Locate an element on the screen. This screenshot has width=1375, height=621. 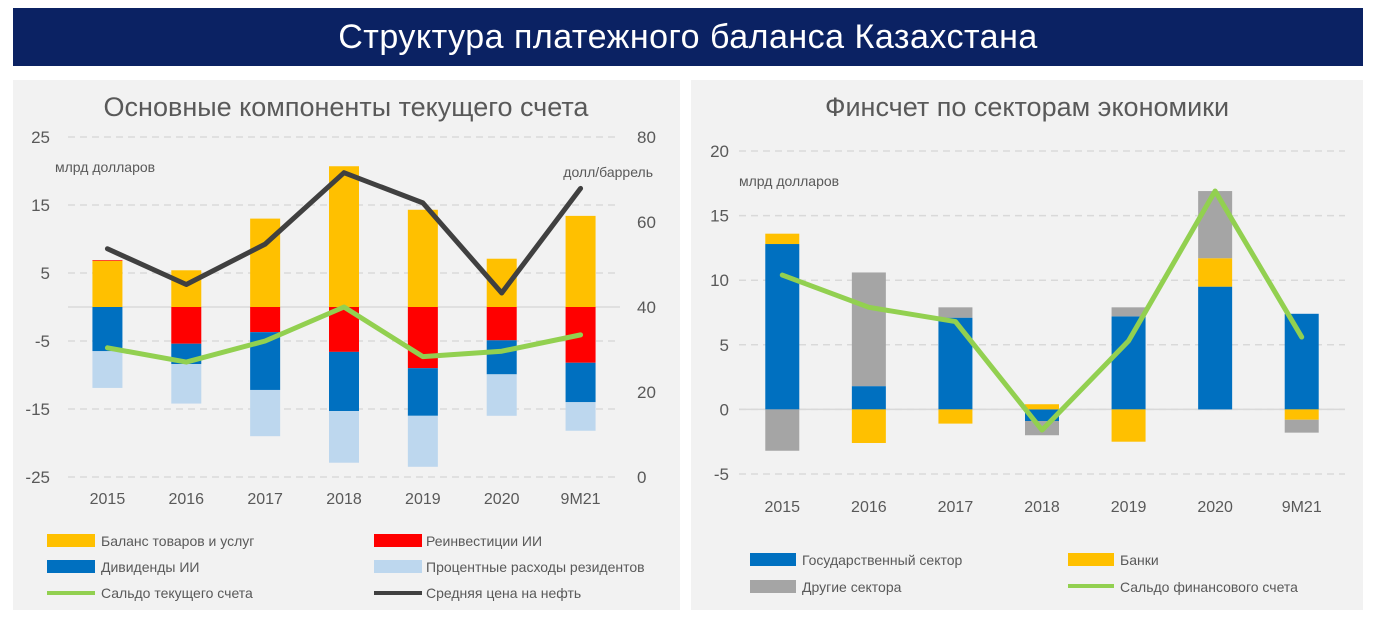
y-tick-label: 0 is located at coordinates (724, 409).